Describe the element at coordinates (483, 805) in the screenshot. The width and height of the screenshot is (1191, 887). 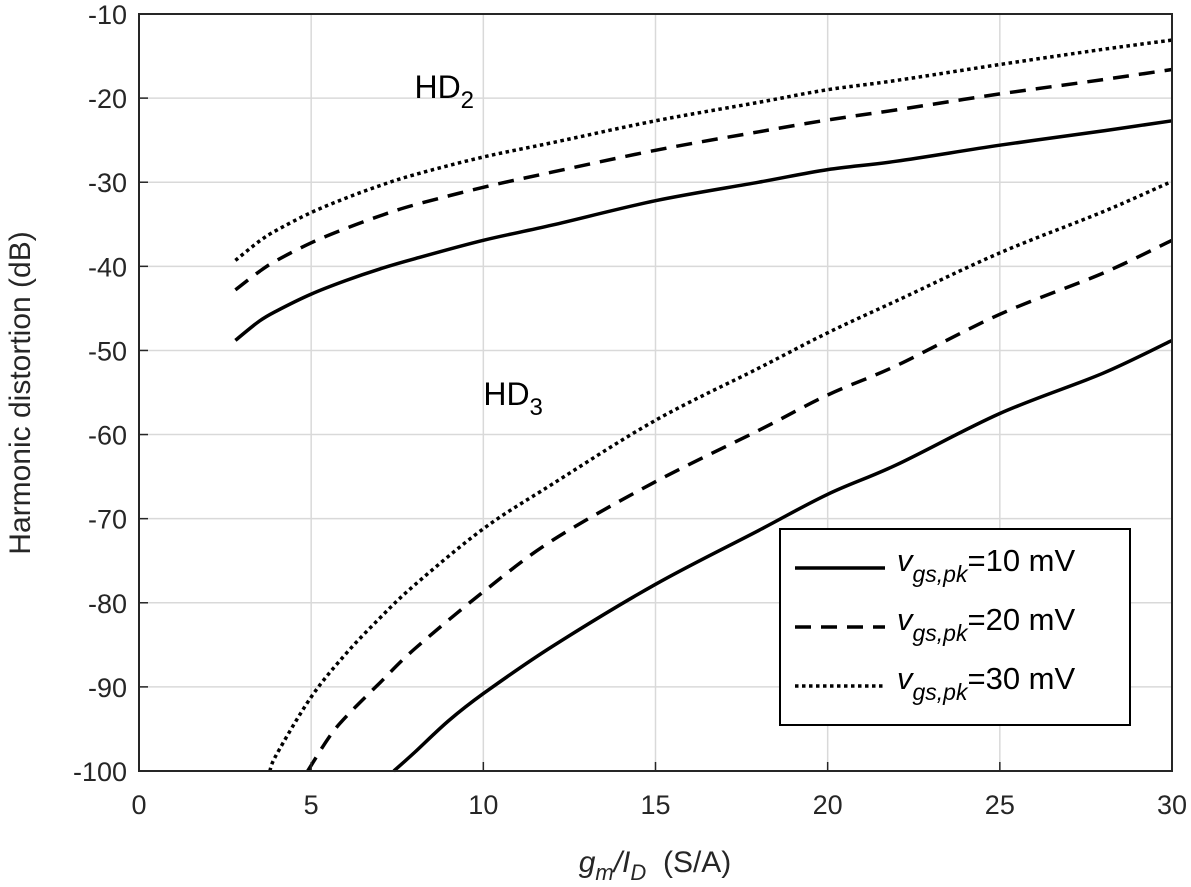
I see `x-tick-label: 10` at that location.